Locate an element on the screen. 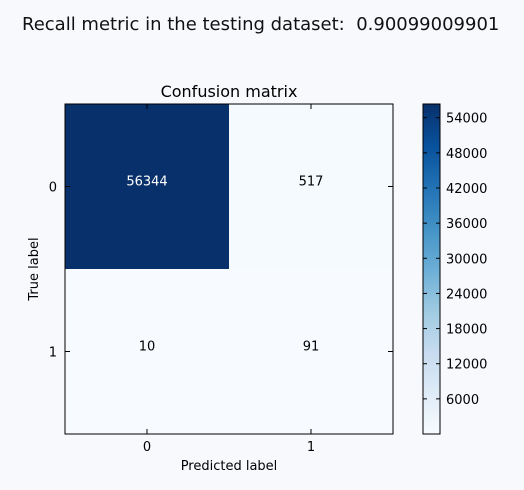 This screenshot has width=524, height=490. colorbar-tick-label: 42000 is located at coordinates (466, 189).